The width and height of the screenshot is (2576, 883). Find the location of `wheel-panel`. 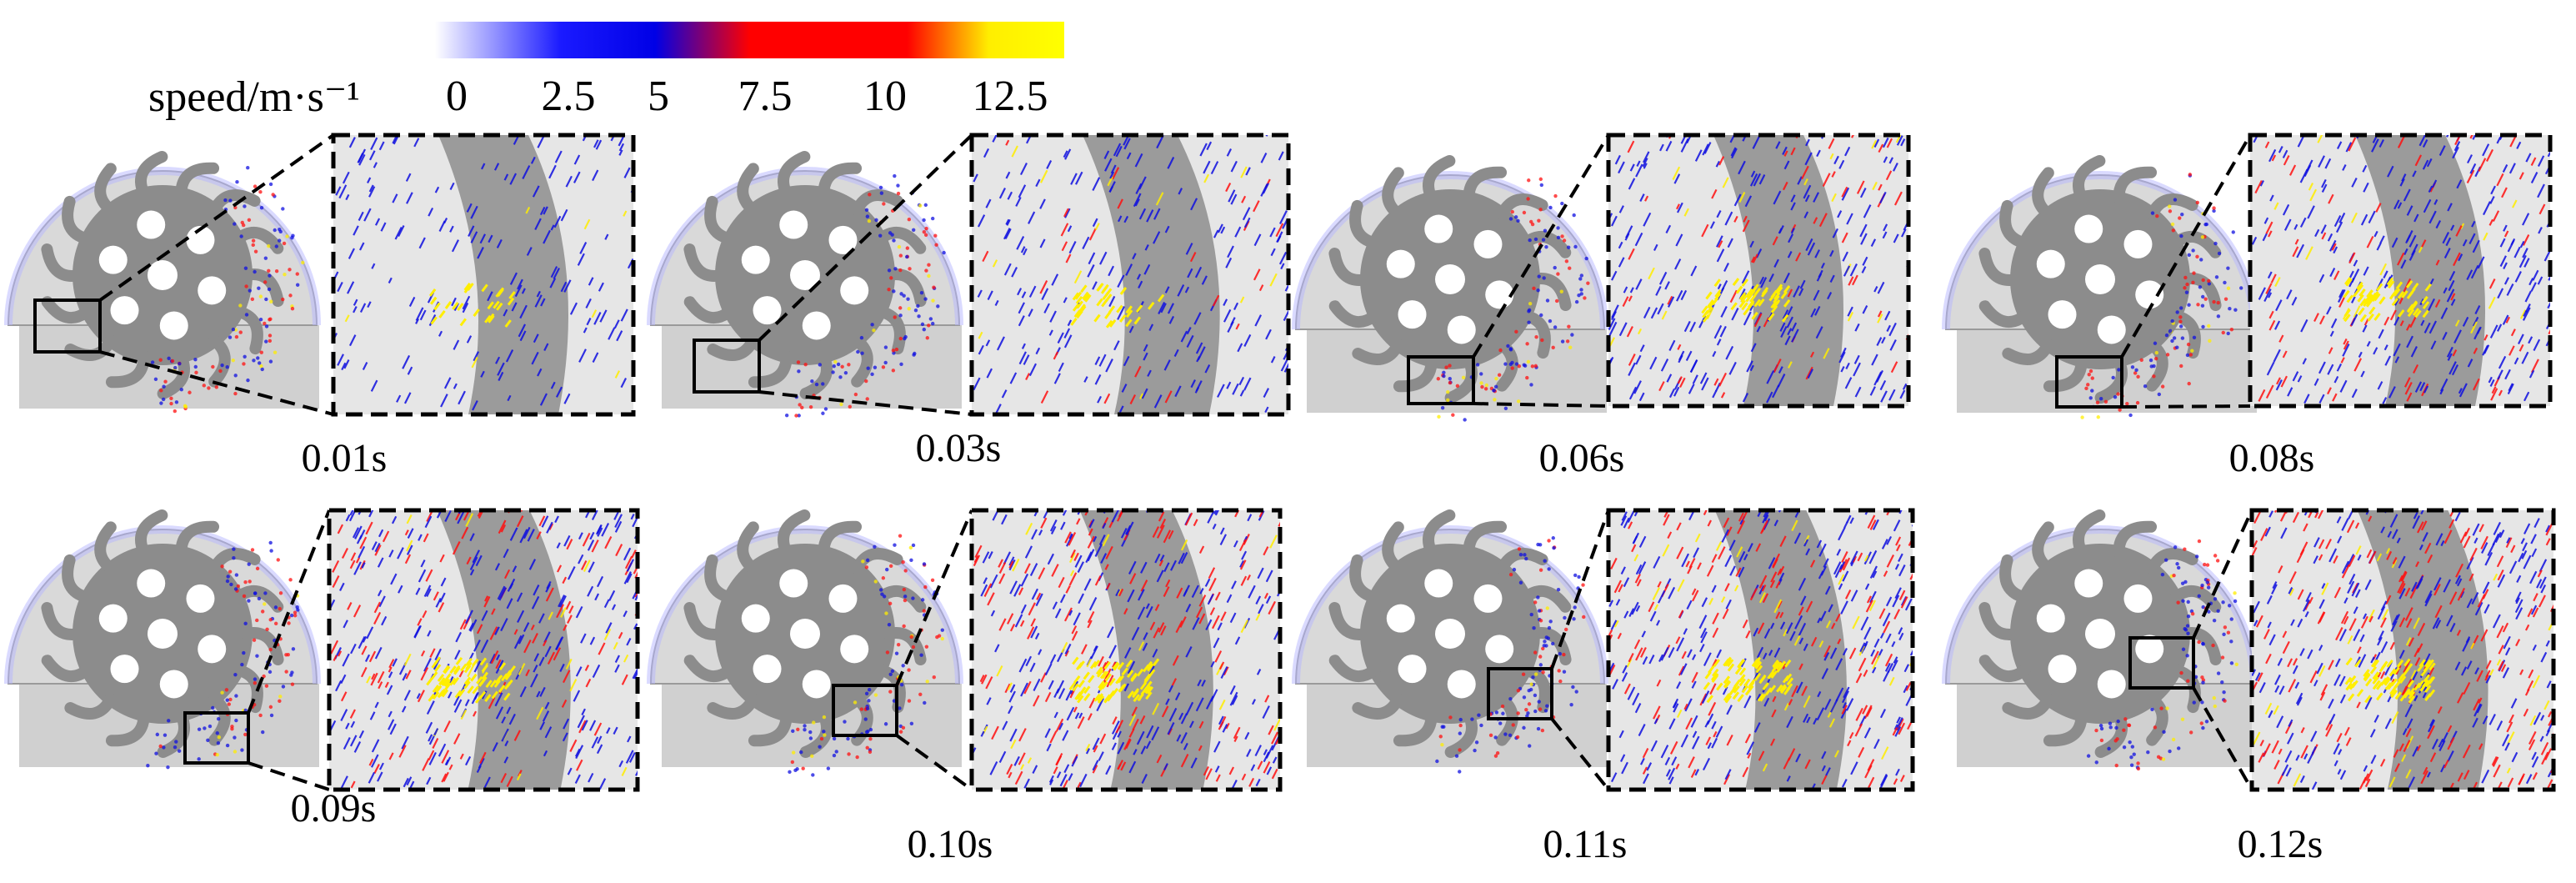

wheel-panel is located at coordinates (969, 275).